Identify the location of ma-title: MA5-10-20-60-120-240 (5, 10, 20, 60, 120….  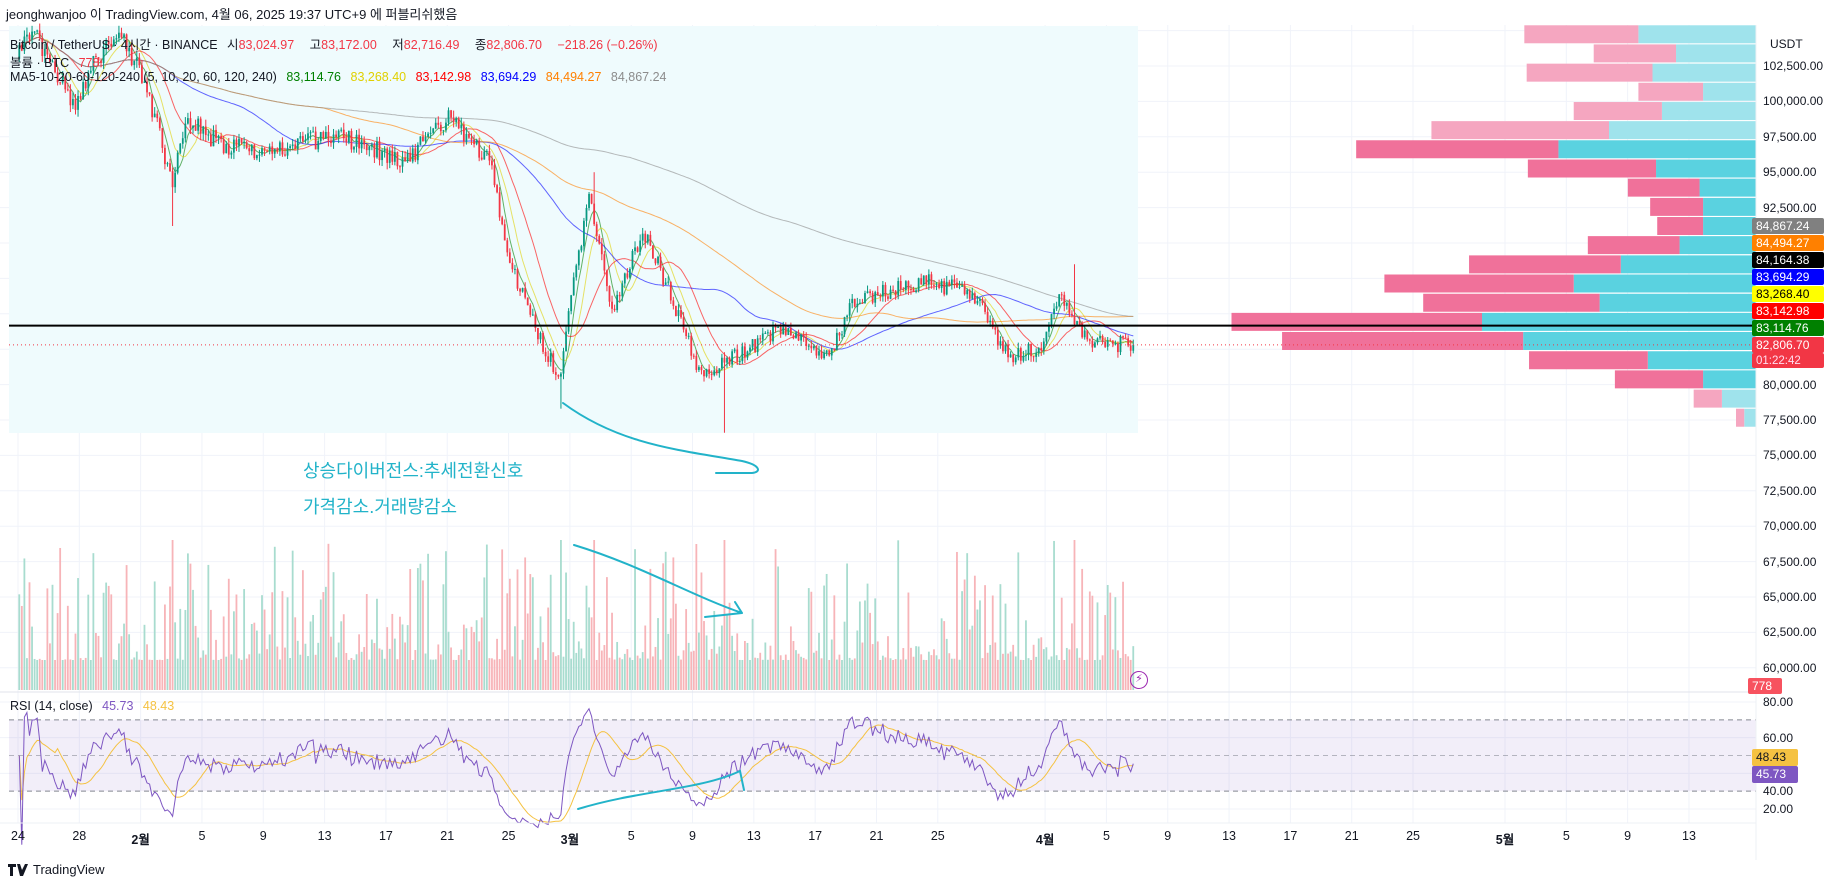
(143, 77).